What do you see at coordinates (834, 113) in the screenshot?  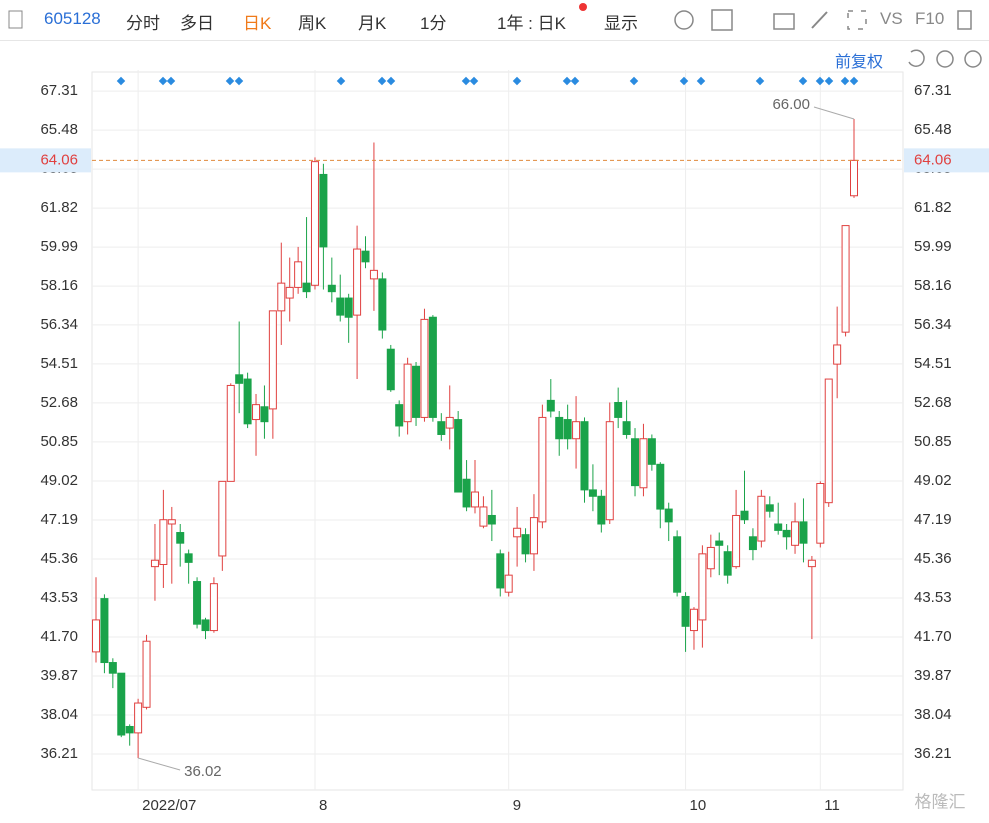 I see `annotation-leader` at bounding box center [834, 113].